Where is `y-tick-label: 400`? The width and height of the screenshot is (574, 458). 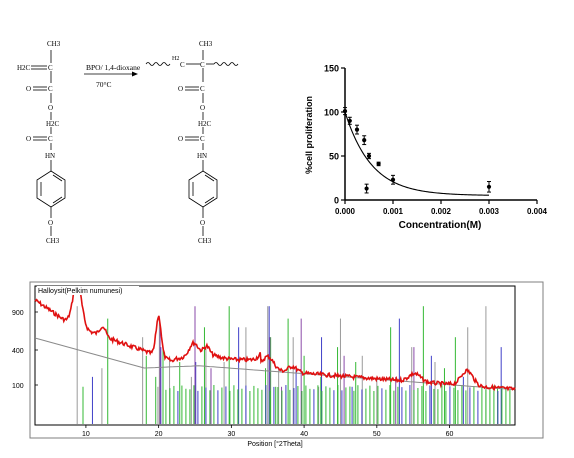 y-tick-label: 400 is located at coordinates (18, 351).